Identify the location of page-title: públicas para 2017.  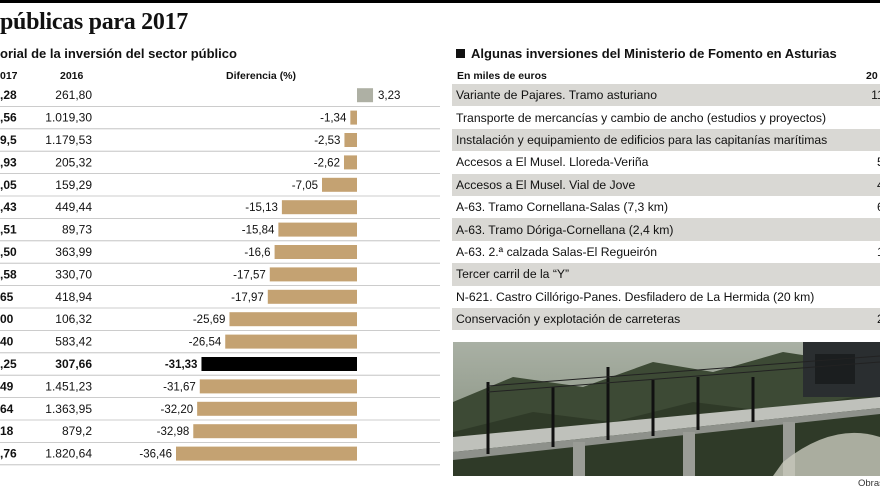
(94, 22).